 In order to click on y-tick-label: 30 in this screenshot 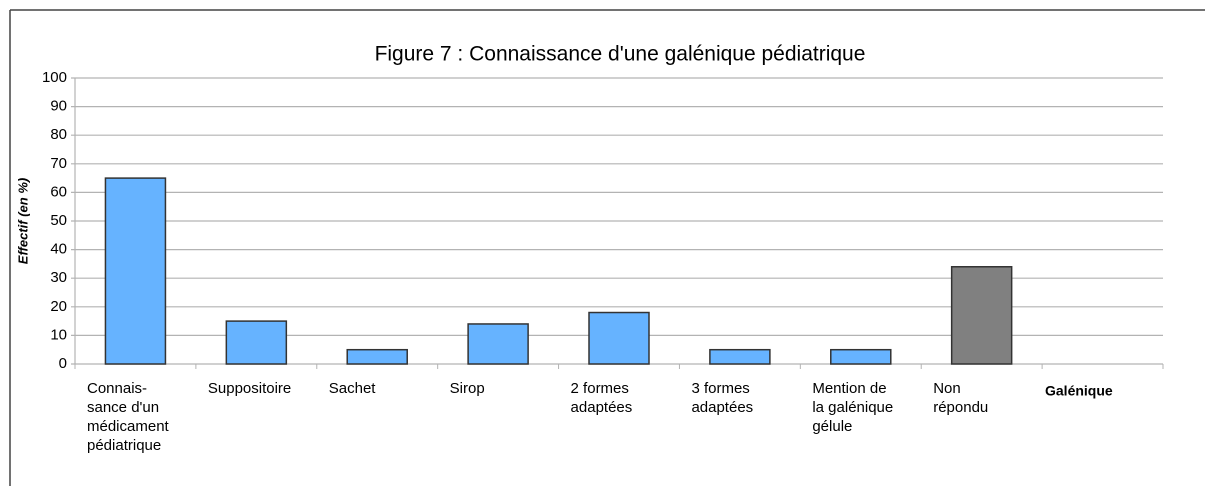, I will do `click(58, 277)`.